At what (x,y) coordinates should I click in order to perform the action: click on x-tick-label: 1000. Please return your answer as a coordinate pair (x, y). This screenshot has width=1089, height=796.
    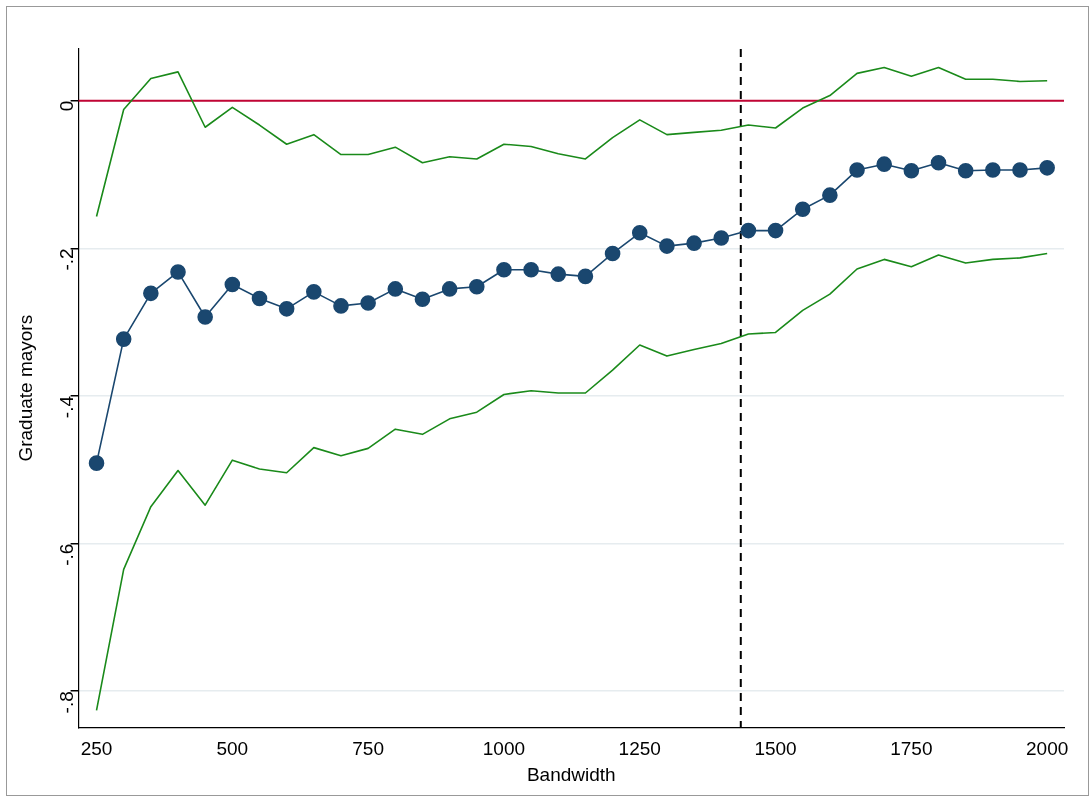
    Looking at the image, I should click on (504, 749).